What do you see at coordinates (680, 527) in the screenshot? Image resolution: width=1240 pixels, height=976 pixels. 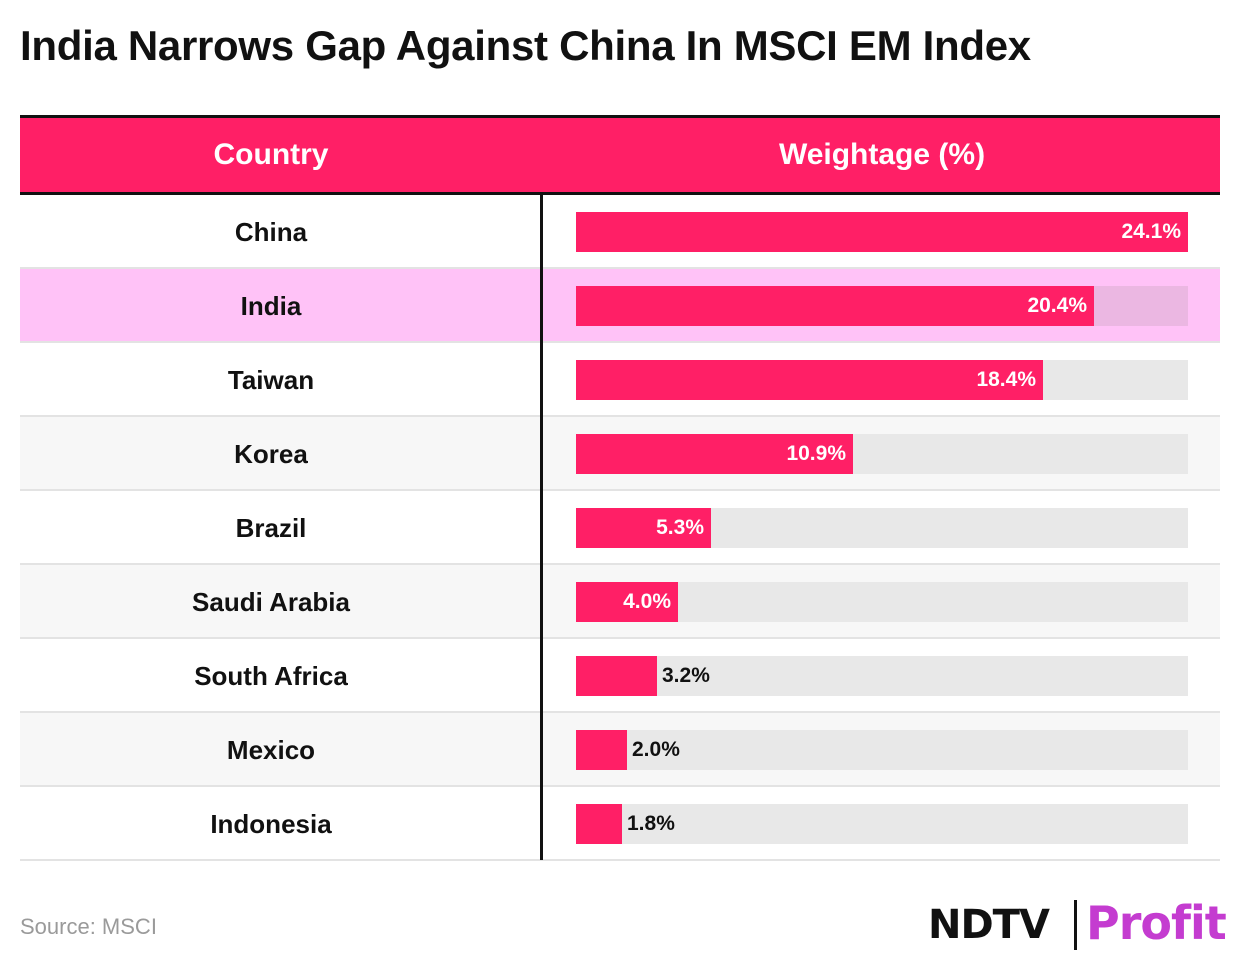 I see `value-label: 5.3%` at bounding box center [680, 527].